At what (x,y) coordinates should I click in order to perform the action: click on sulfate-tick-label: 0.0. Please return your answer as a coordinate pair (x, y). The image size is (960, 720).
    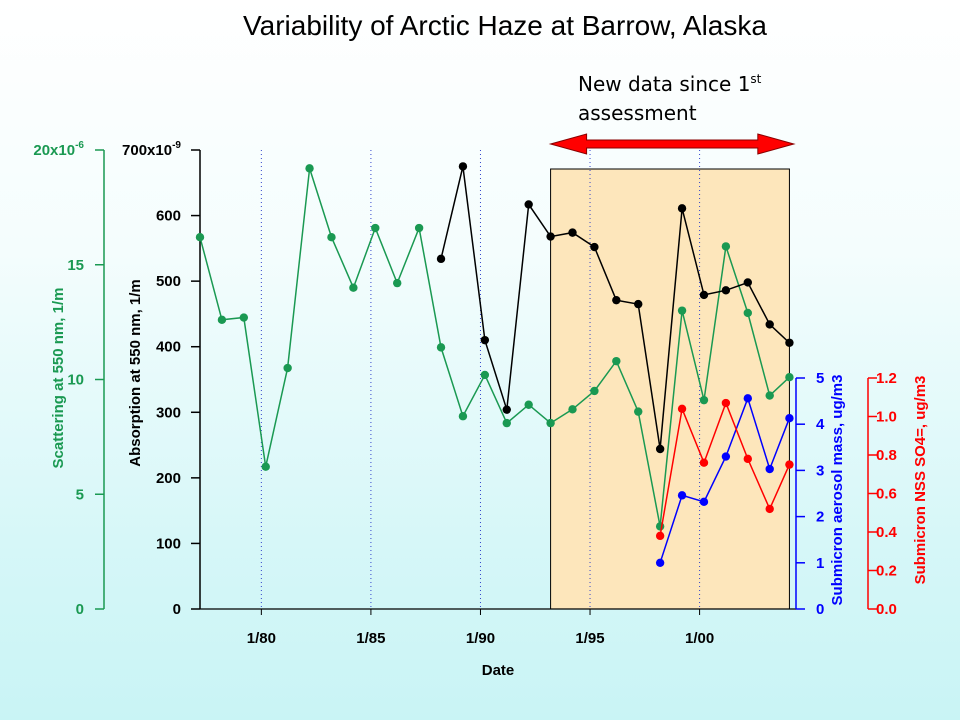
    Looking at the image, I should click on (886, 609).